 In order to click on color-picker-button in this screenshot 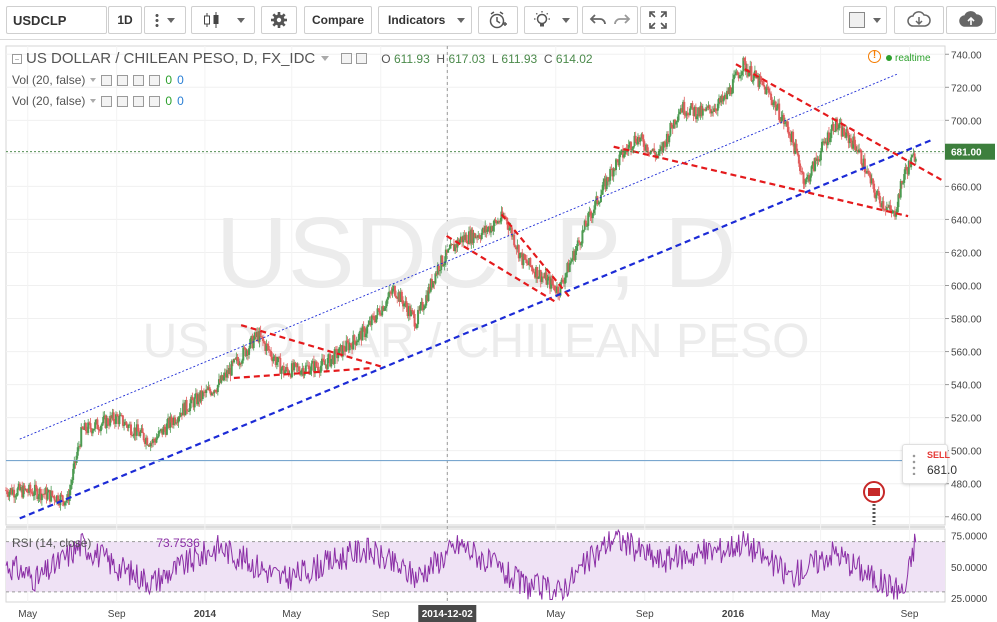, I will do `click(865, 20)`.